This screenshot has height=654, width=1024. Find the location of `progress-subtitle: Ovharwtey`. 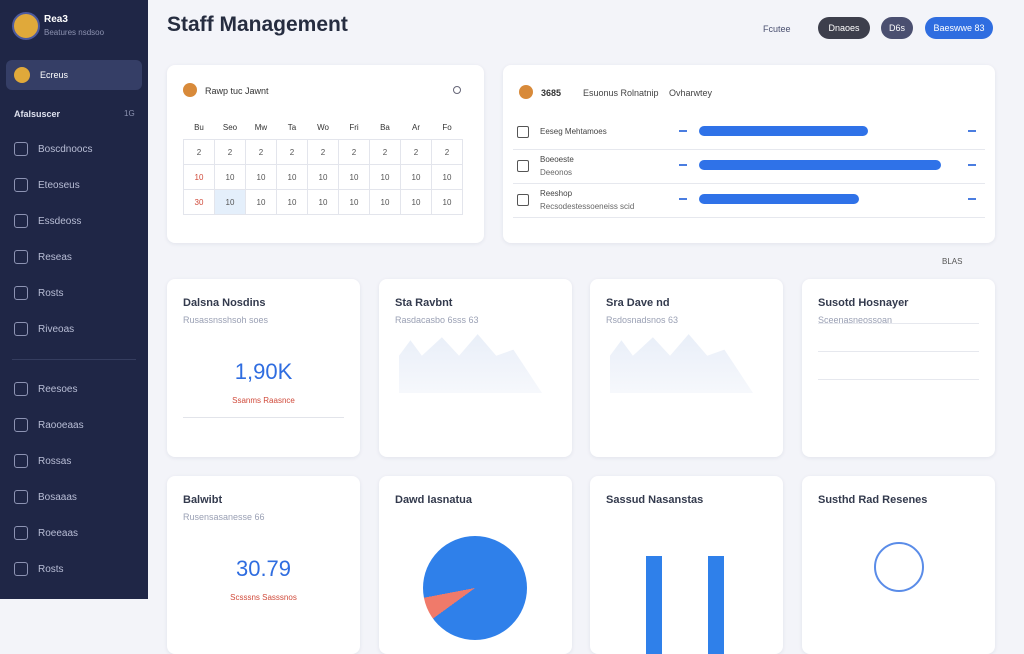

progress-subtitle: Ovharwtey is located at coordinates (691, 93).